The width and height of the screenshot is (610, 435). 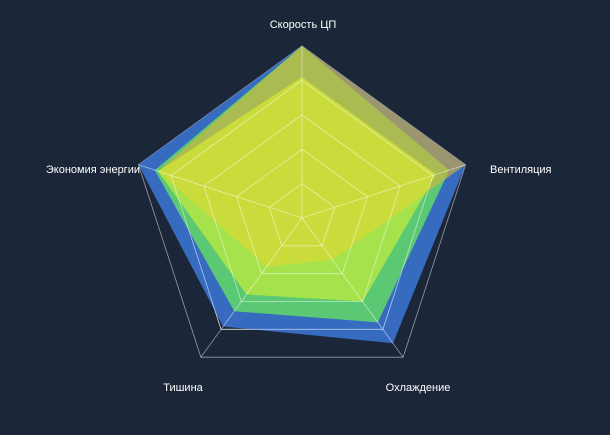 I want to click on axis-label-0: Скорость ЦП, so click(x=303, y=25).